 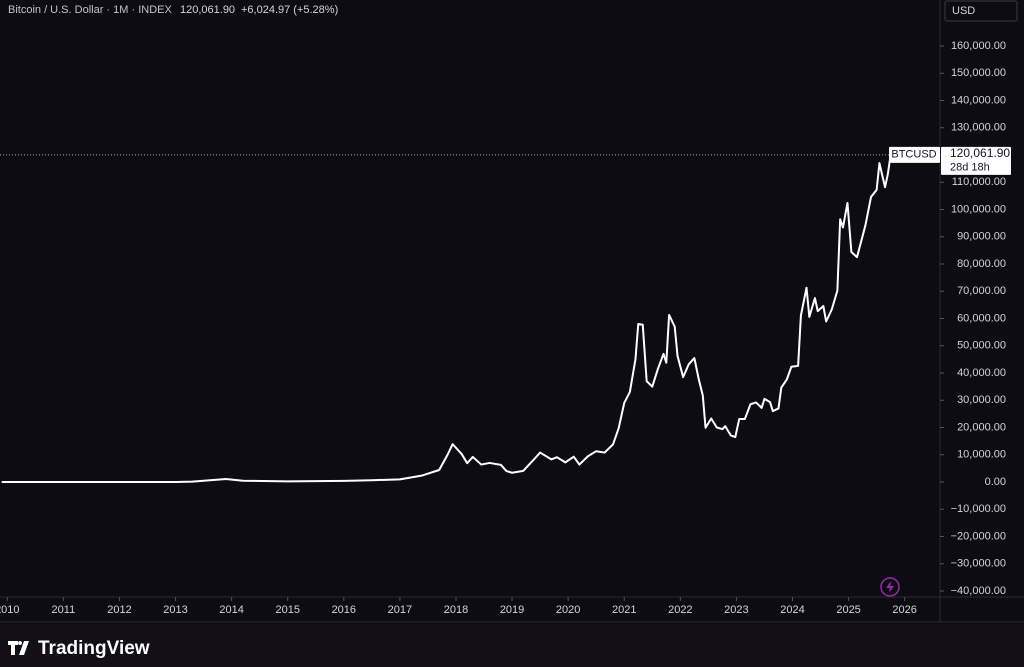 I want to click on x-tick-label: 2011, so click(x=64, y=610).